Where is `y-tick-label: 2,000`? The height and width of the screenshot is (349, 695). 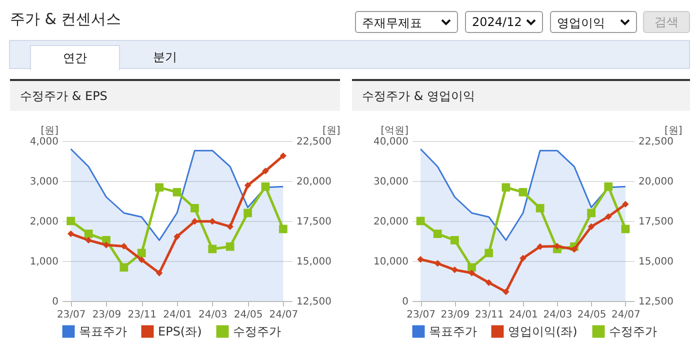
y-tick-label: 2,000 is located at coordinates (44, 222).